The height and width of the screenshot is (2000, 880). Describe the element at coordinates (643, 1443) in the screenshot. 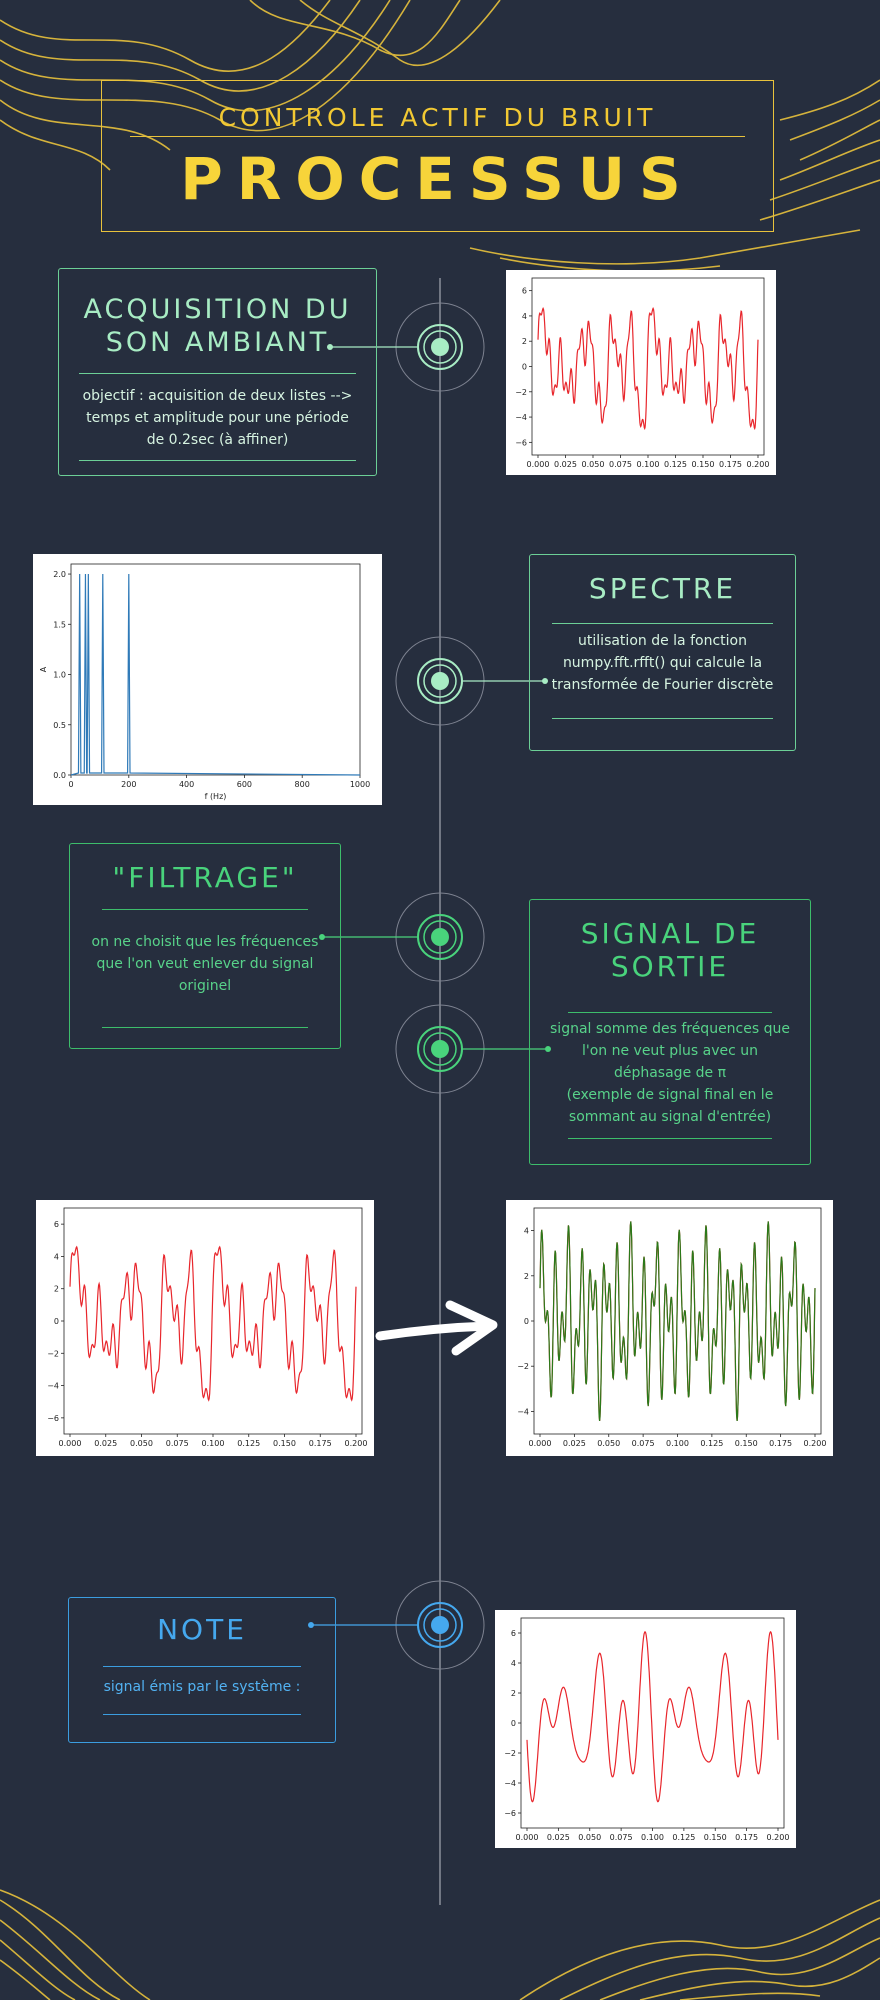

I see `output_signal-xtick-label: 0.075` at that location.